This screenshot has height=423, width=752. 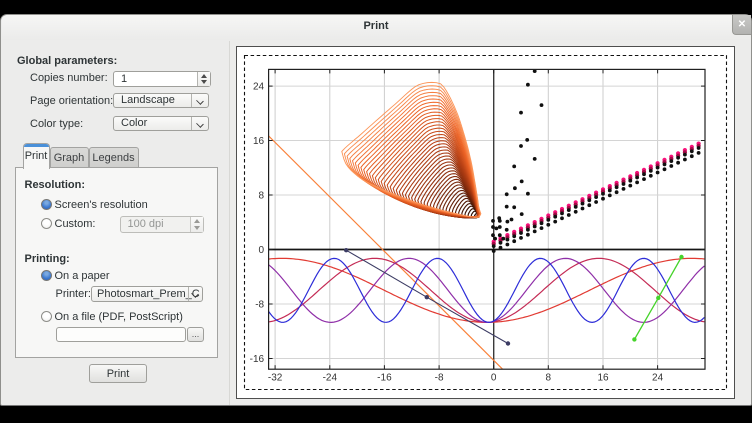 What do you see at coordinates (275, 378) in the screenshot?
I see `svg-text: -32` at bounding box center [275, 378].